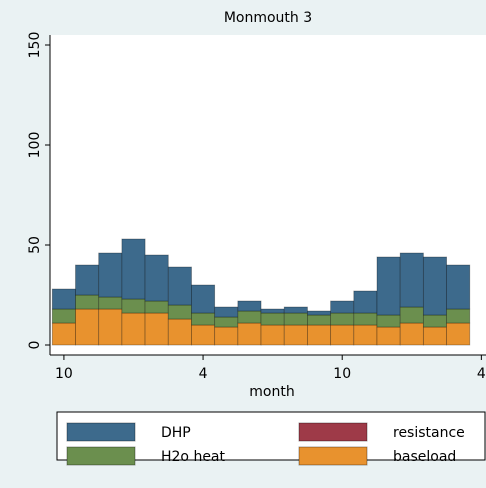 This screenshot has height=488, width=486. I want to click on y-tick-label: 50, so click(35, 245).